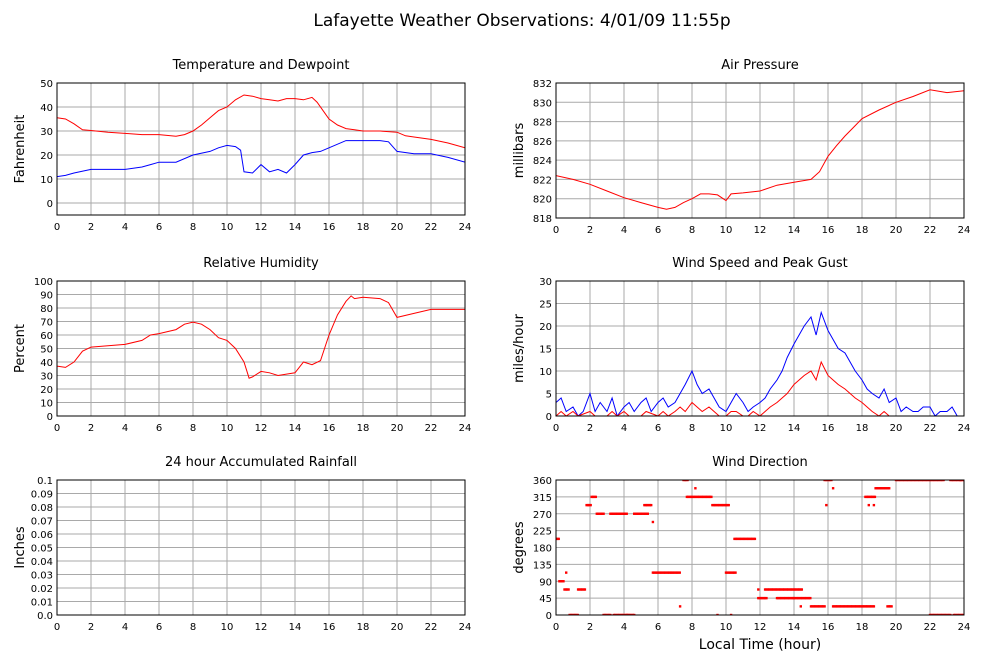  What do you see at coordinates (20, 348) in the screenshot?
I see `y-axis-label: Percent` at bounding box center [20, 348].